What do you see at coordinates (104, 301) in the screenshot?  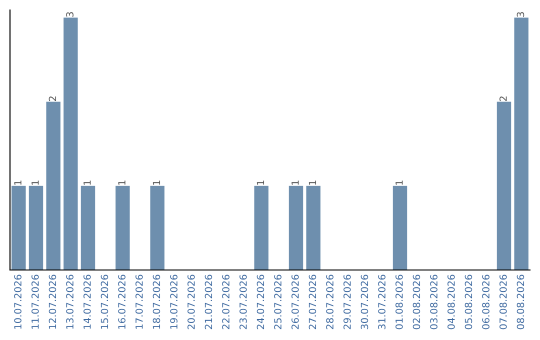 I see `x-tick-label: 15.07.2026` at bounding box center [104, 301].